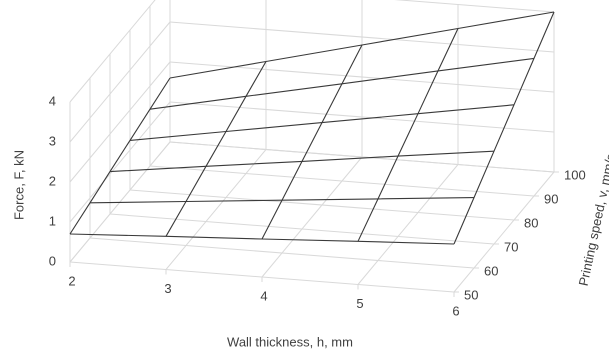  Describe the element at coordinates (263, 295) in the screenshot. I see `x-tick-label: 4` at that location.